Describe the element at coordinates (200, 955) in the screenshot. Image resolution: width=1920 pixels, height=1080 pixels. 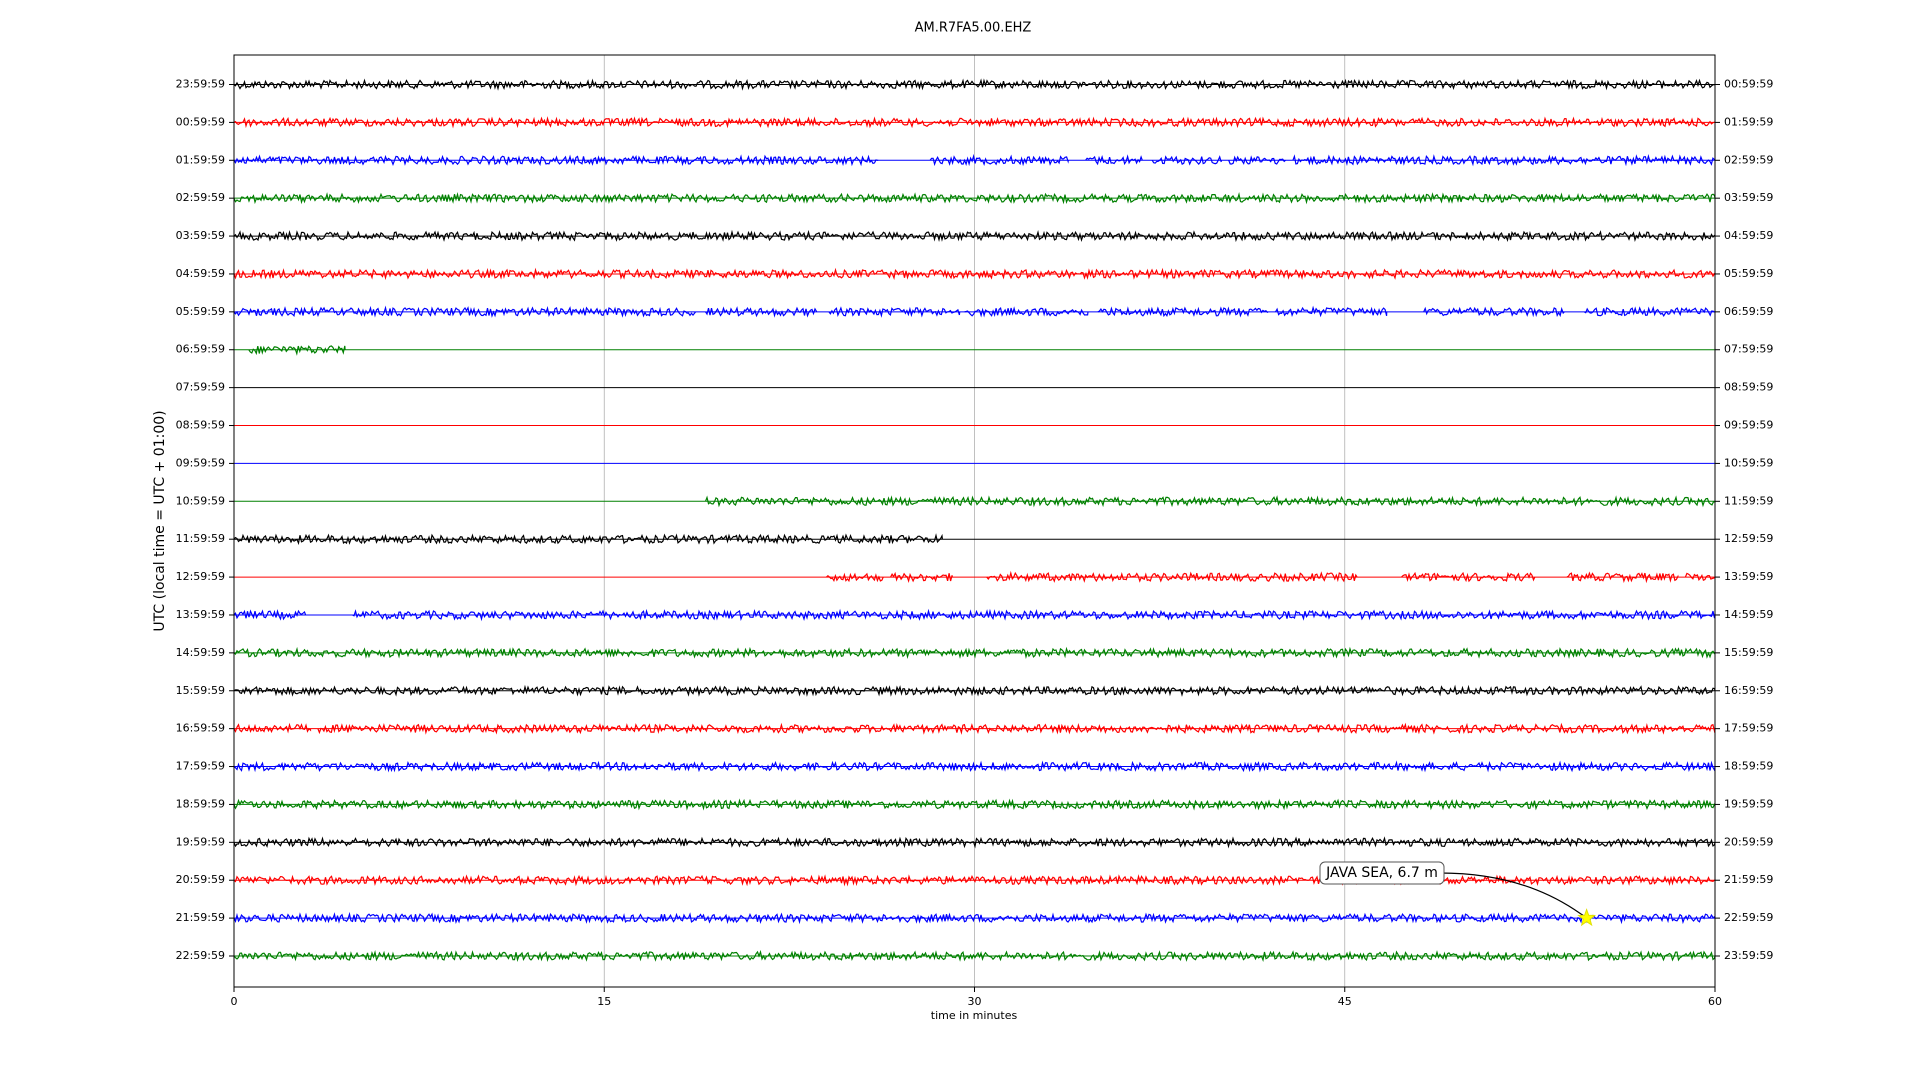
I see `y-tick-label: 22:59:59` at that location.